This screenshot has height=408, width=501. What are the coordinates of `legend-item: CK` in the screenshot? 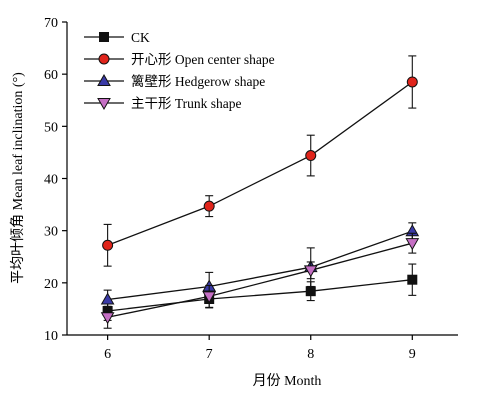 It's located at (117, 37).